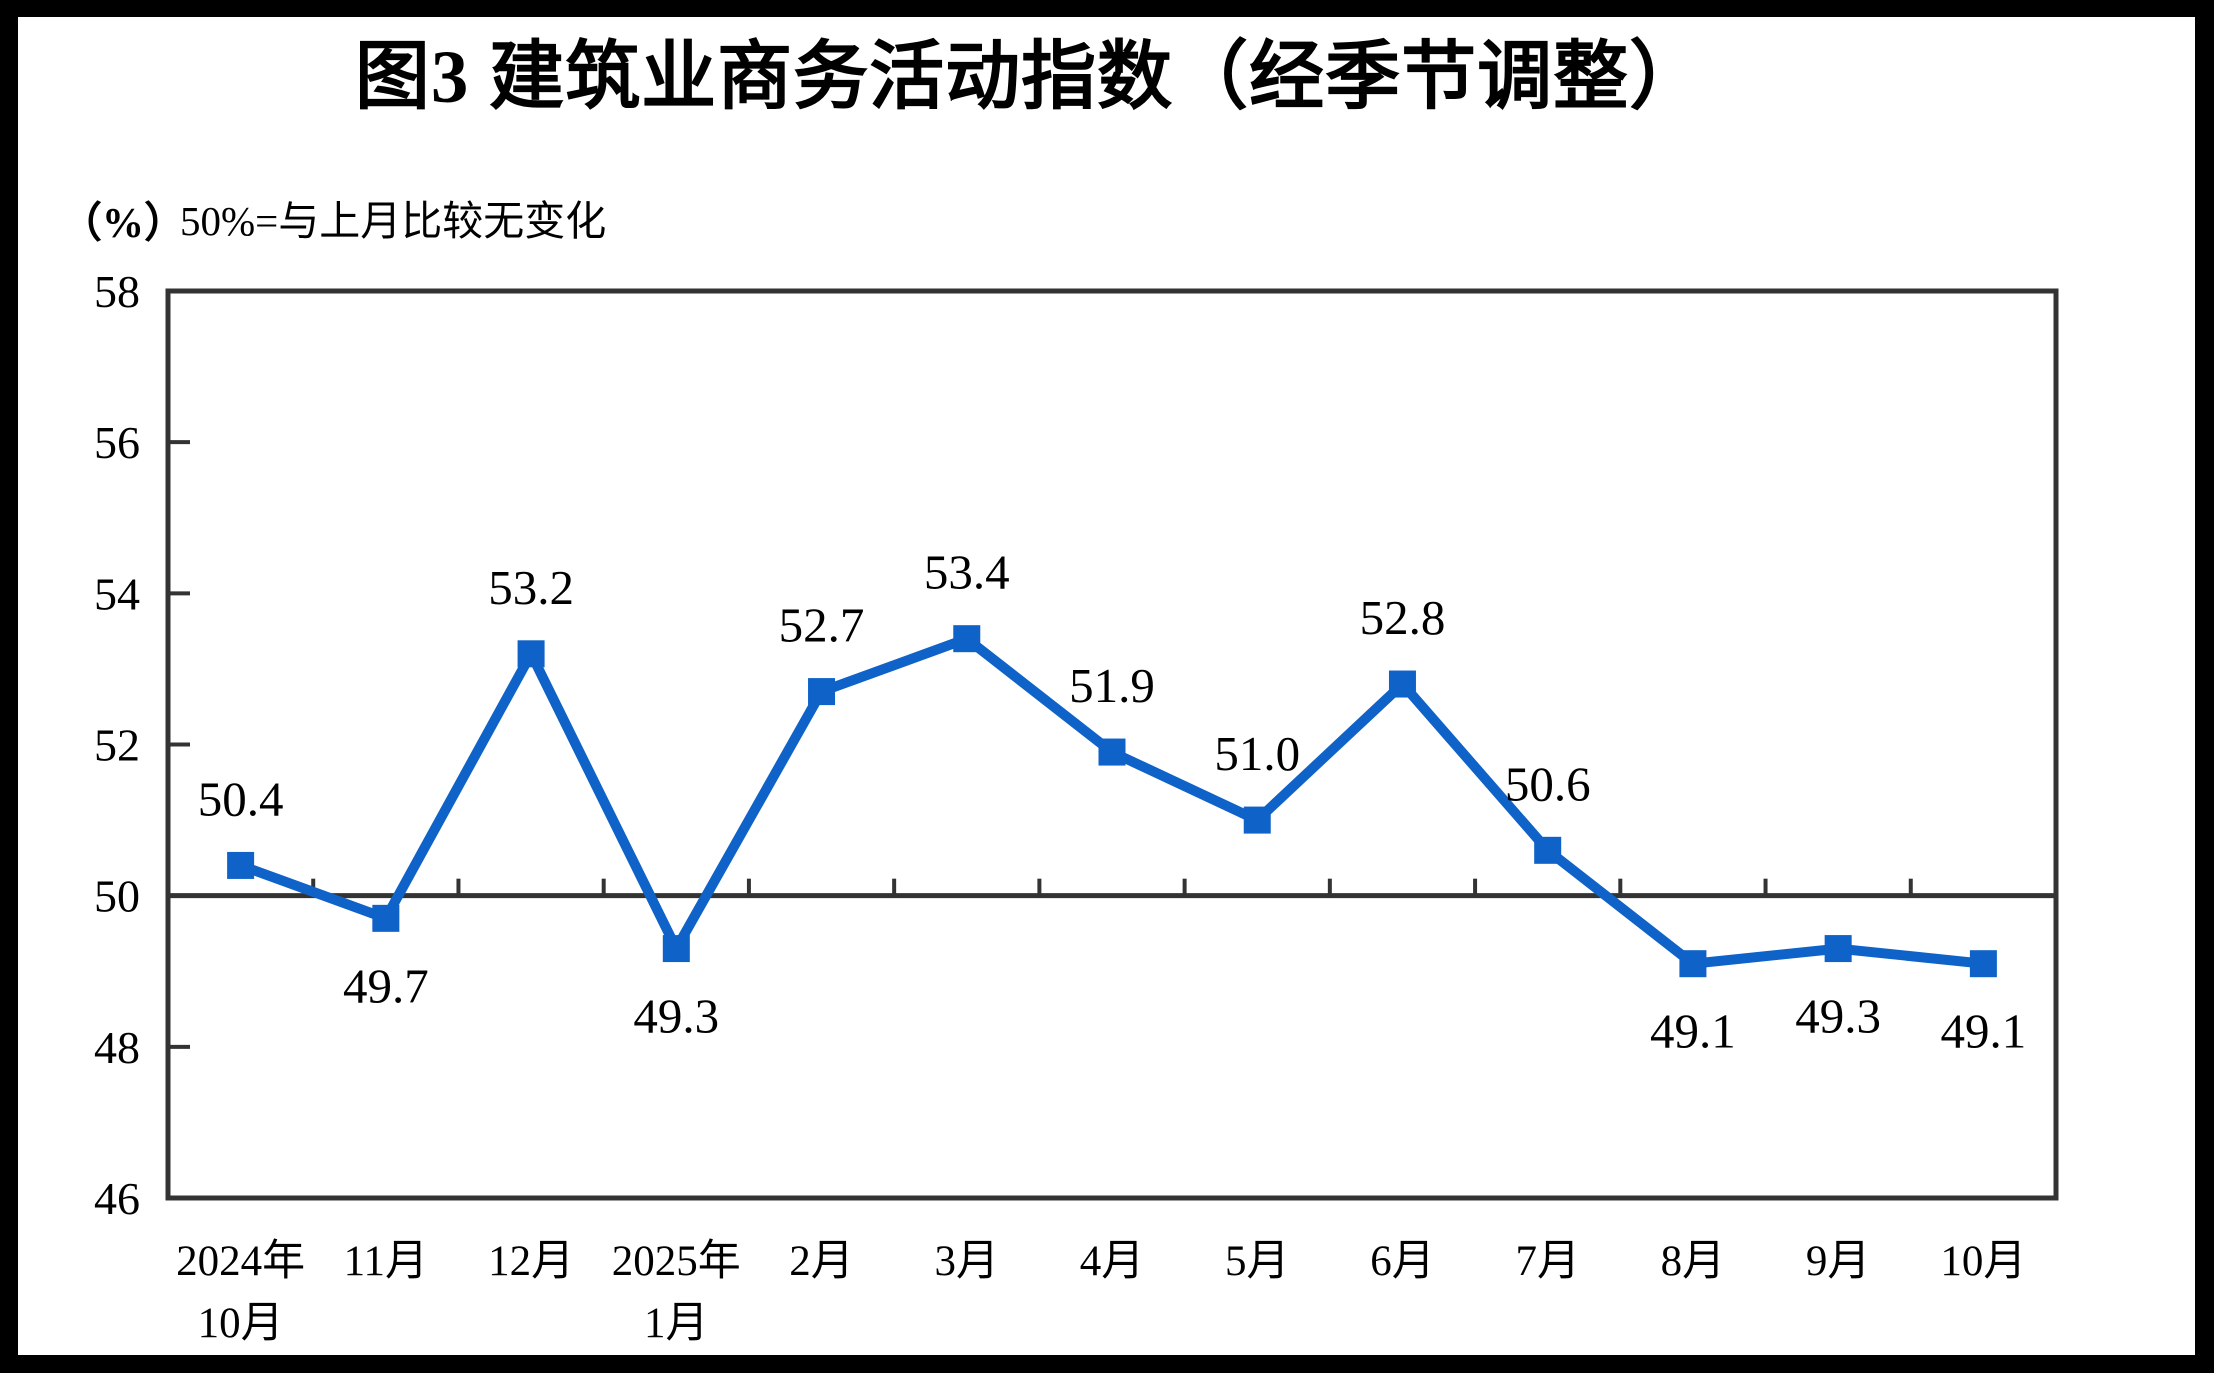 Image resolution: width=2214 pixels, height=1373 pixels. What do you see at coordinates (1402, 1261) in the screenshot?
I see `x-axis-label: 6月` at bounding box center [1402, 1261].